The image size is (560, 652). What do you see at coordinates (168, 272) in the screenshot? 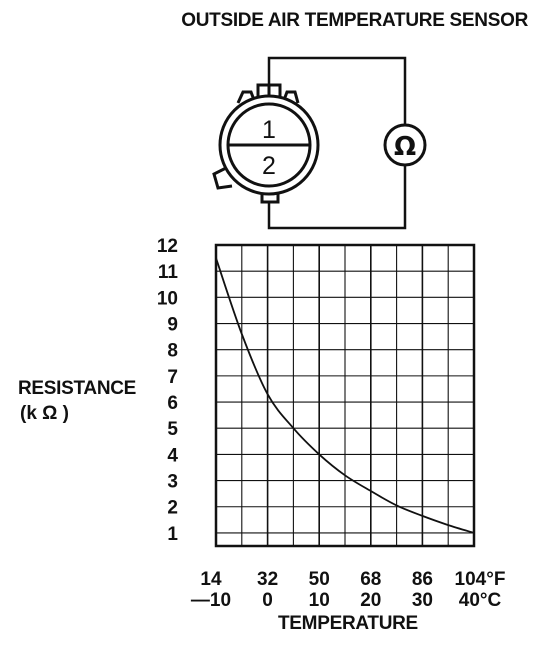
I see `y-tick-label: 11` at bounding box center [168, 272].